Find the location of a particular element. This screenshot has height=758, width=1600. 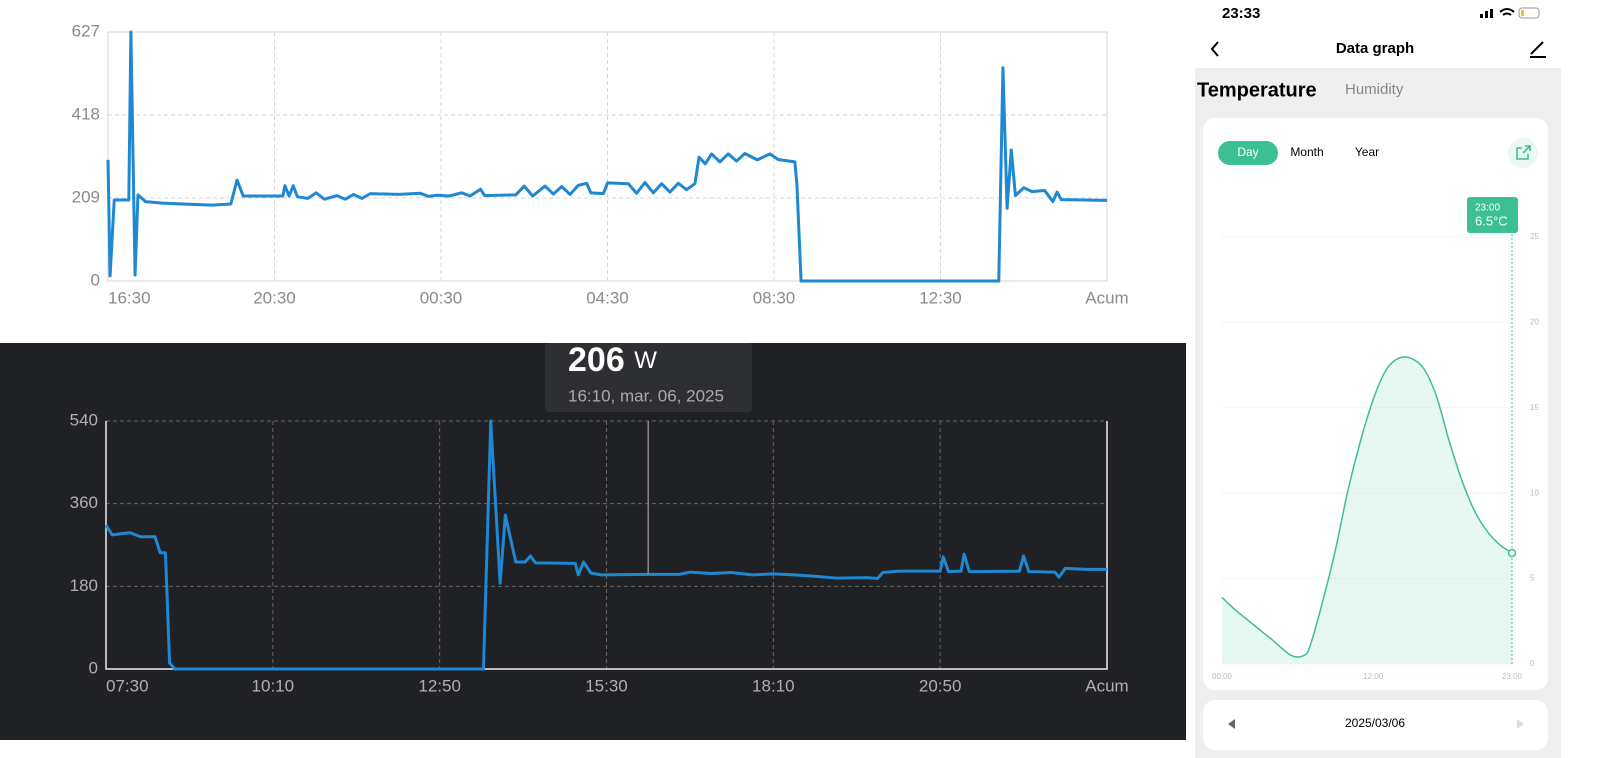

status-icons is located at coordinates (1510, 13).